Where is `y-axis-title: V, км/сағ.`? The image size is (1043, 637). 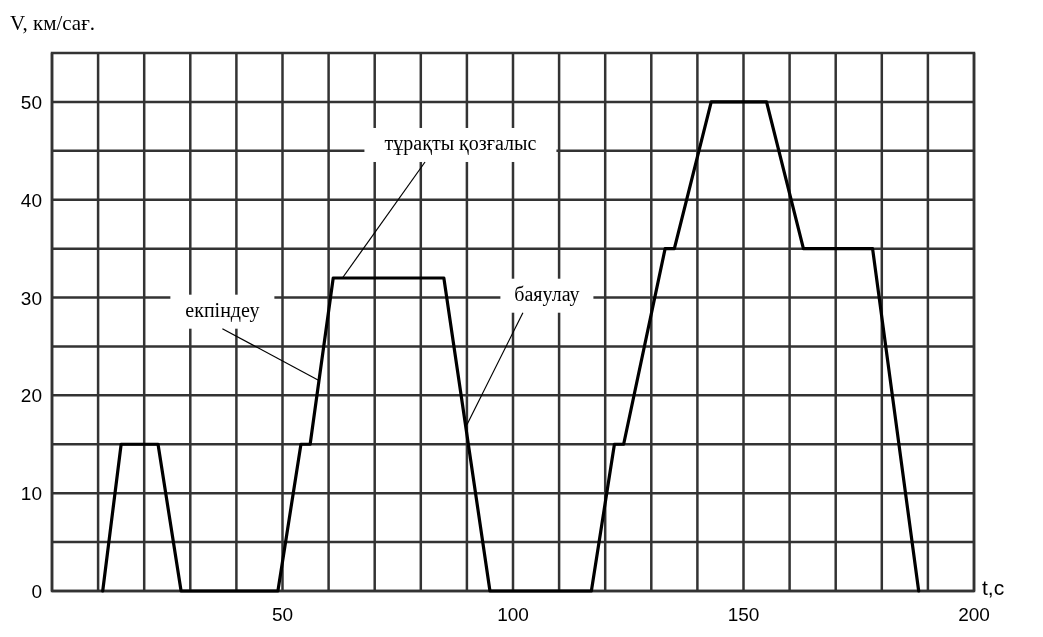 y-axis-title: V, км/сағ. is located at coordinates (53, 23).